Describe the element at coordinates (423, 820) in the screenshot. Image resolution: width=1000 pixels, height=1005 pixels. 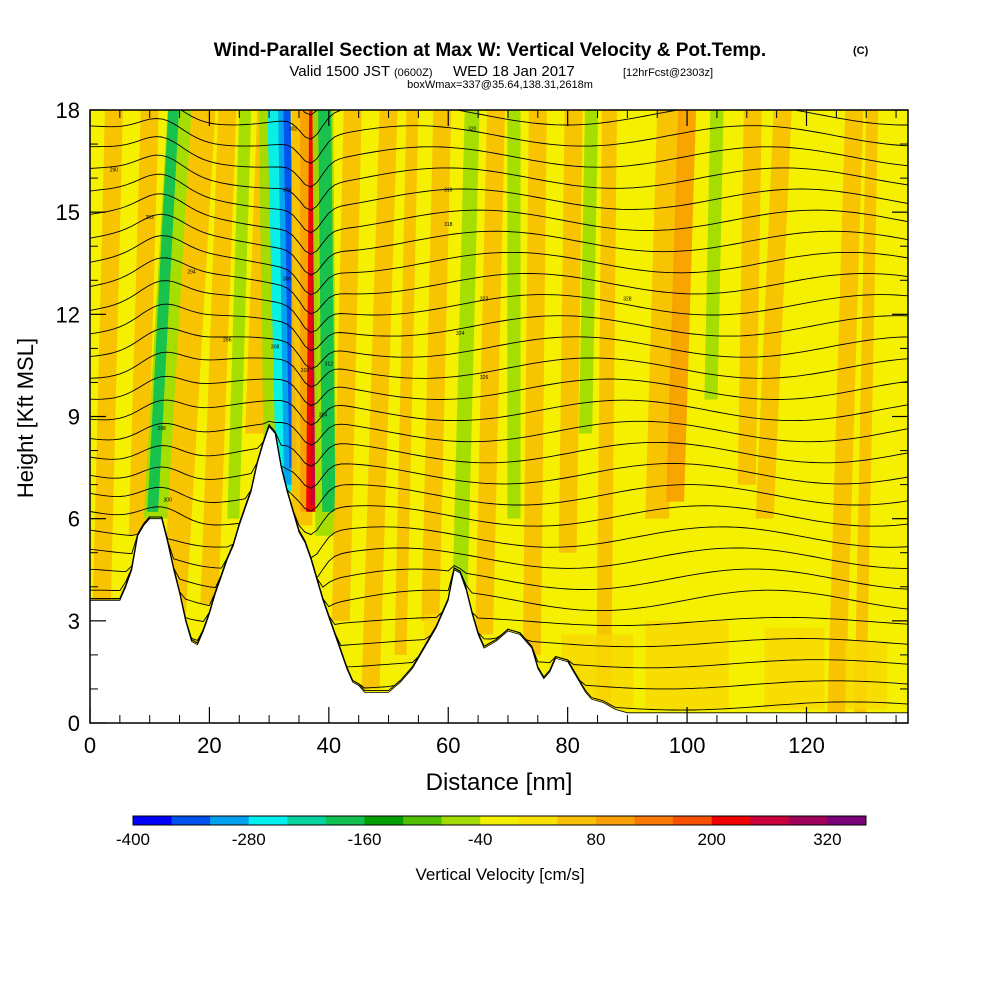
I see `colorbar-swatch--120` at that location.